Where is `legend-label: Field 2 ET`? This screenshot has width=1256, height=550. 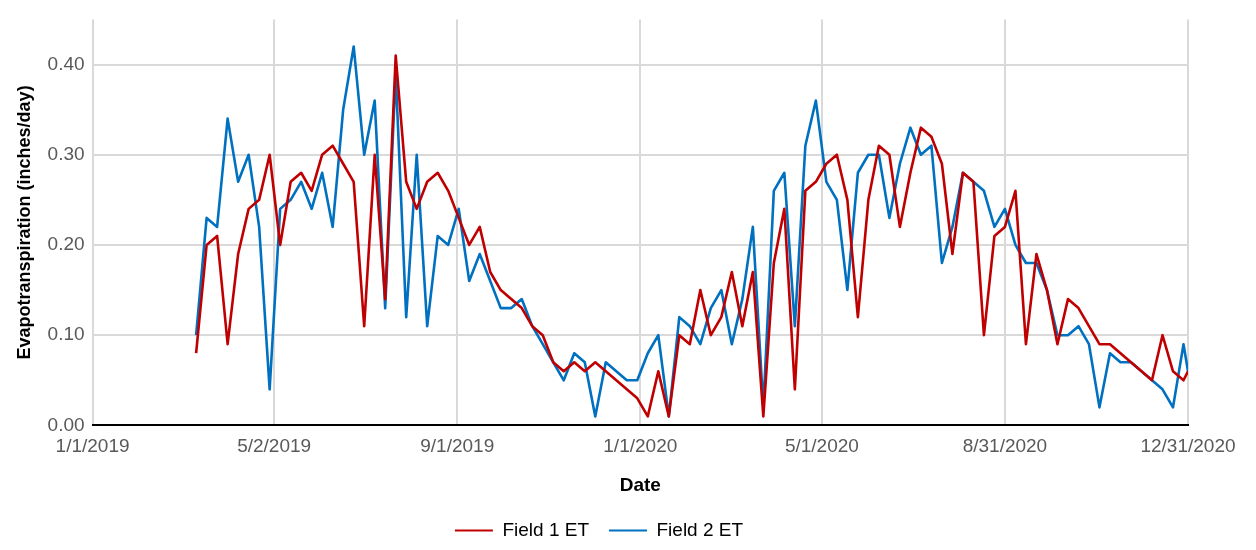
legend-label: Field 2 ET is located at coordinates (700, 529).